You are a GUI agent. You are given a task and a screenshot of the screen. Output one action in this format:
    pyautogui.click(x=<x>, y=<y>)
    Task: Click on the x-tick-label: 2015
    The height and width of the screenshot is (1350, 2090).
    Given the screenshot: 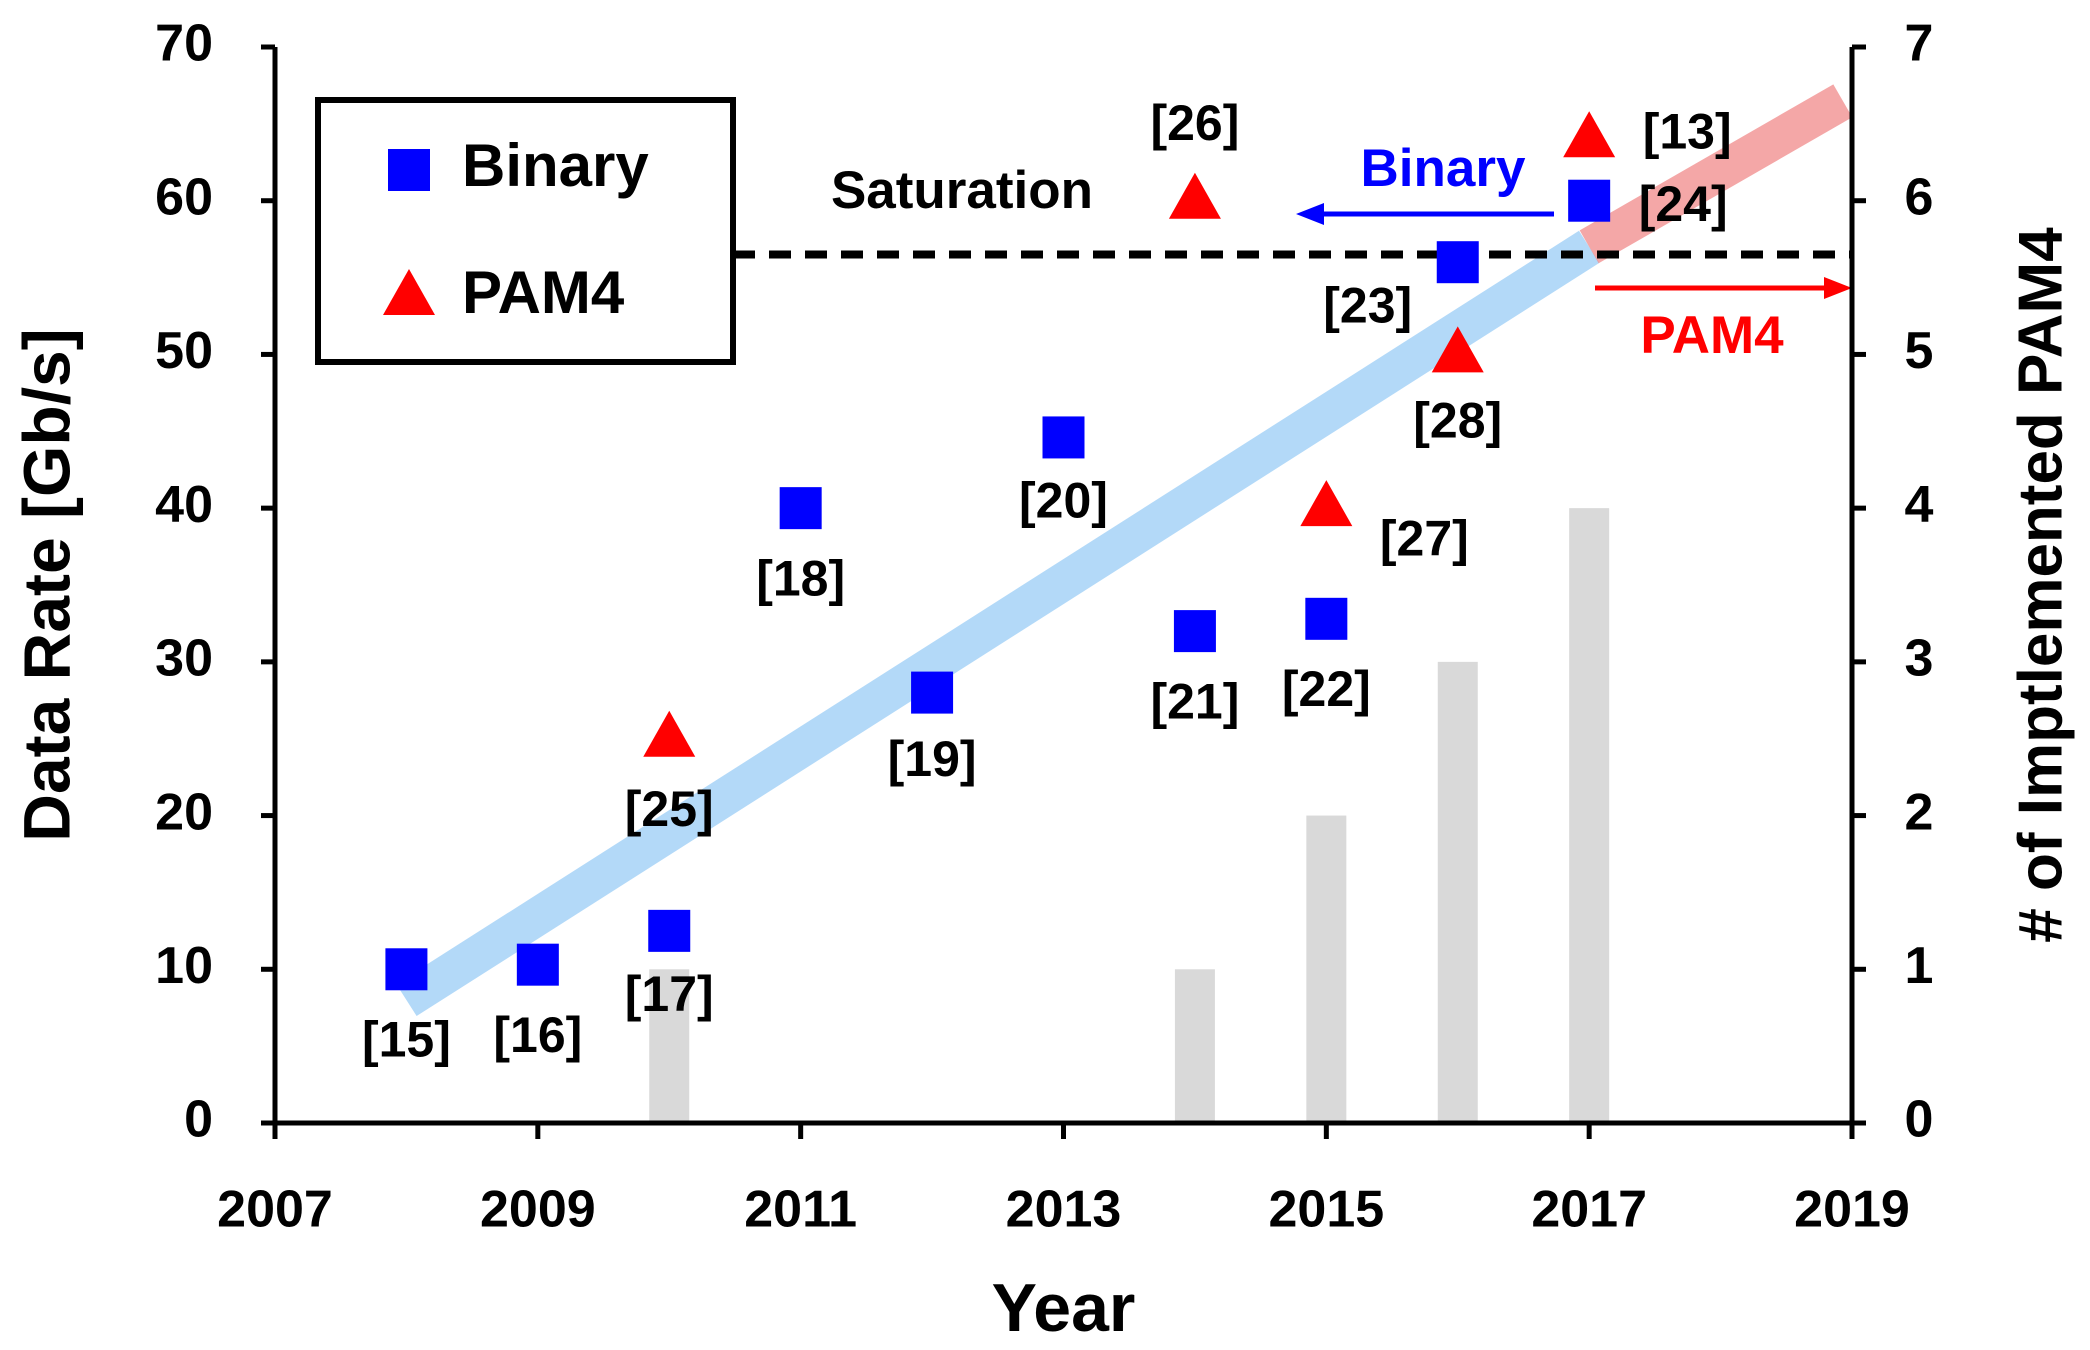 What is the action you would take?
    pyautogui.click(x=1326, y=1210)
    